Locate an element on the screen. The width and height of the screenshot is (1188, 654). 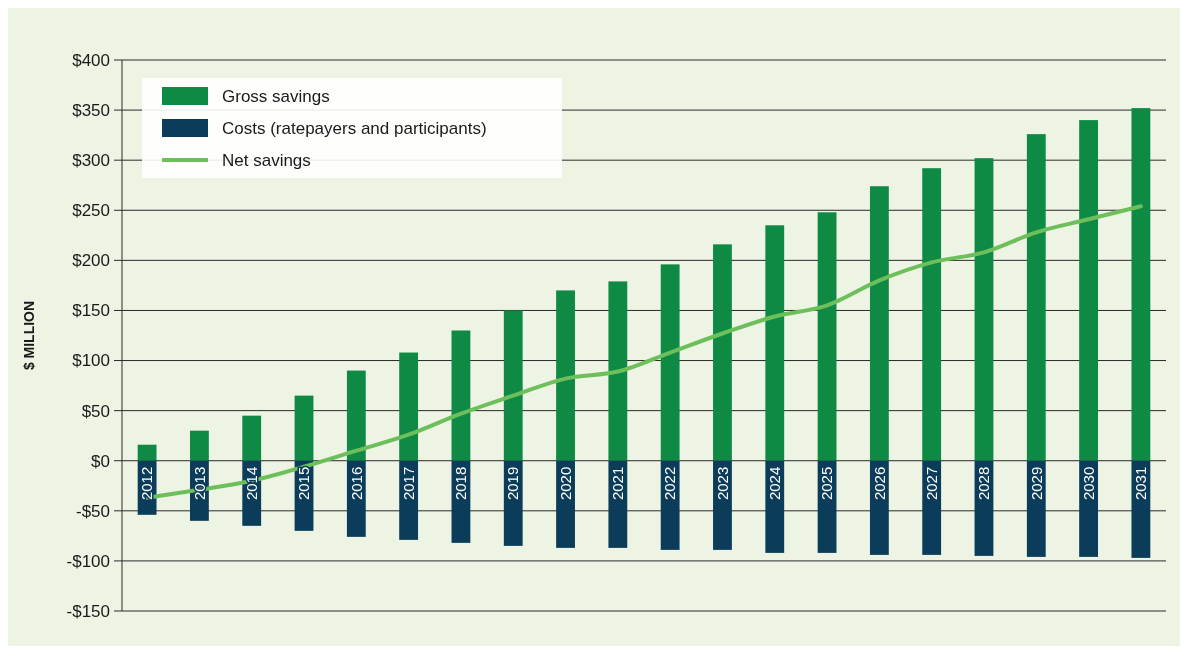
y-tick-label: $150 is located at coordinates (91, 311).